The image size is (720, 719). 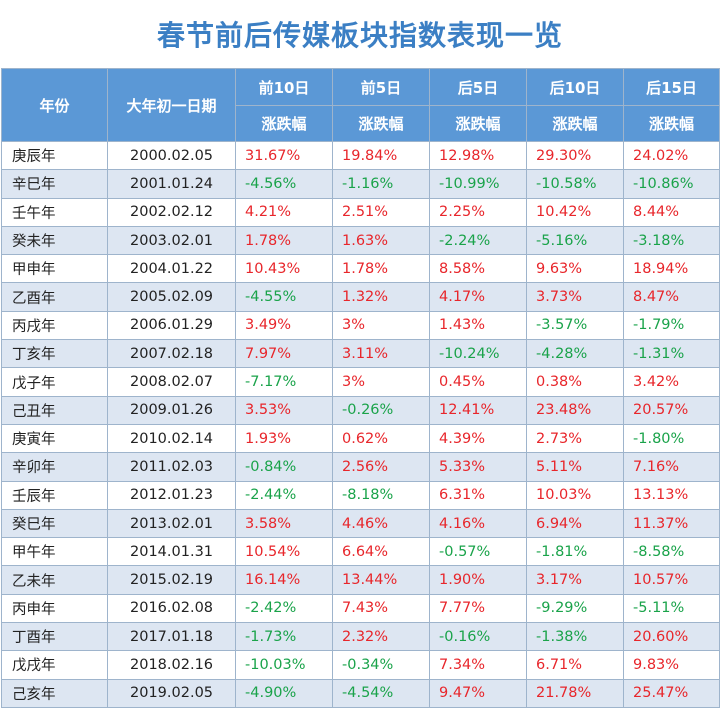 I want to click on change-value-cell: 1.90%, so click(x=478, y=580).